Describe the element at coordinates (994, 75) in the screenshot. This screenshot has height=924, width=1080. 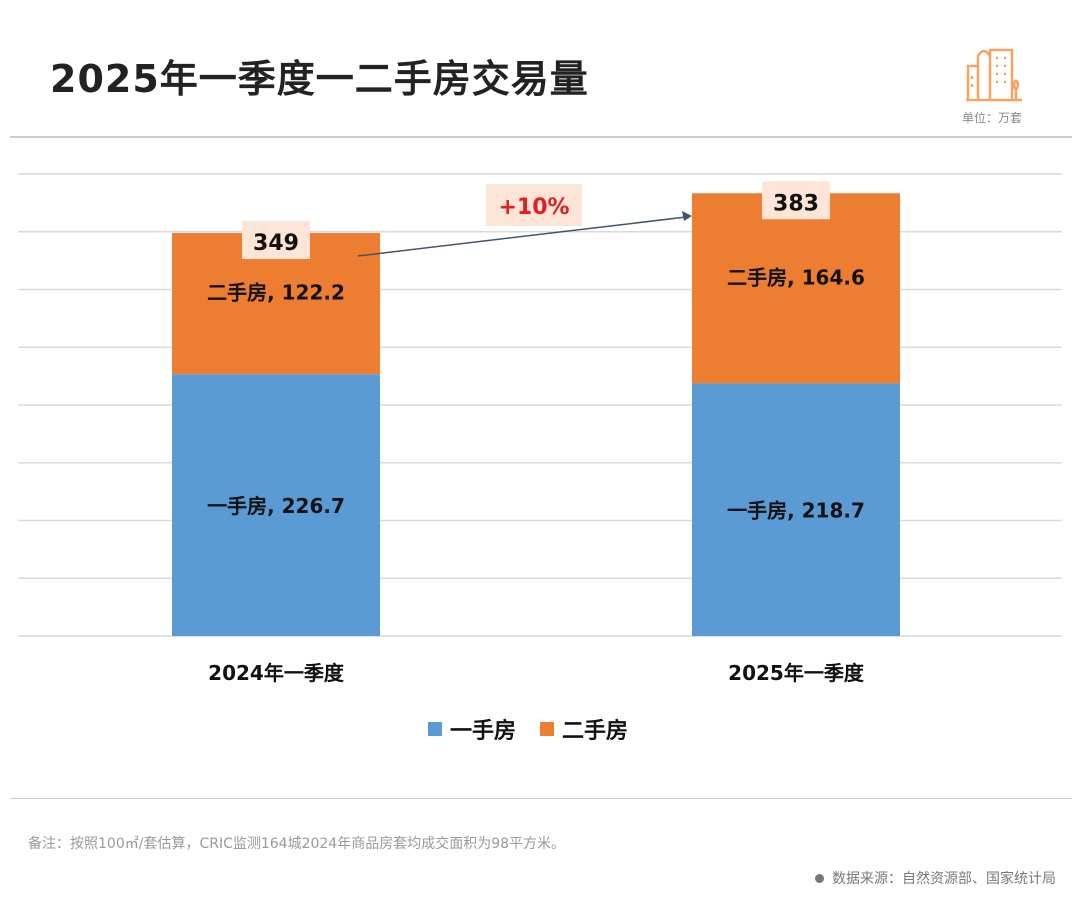
I see `city-buildings-icon` at that location.